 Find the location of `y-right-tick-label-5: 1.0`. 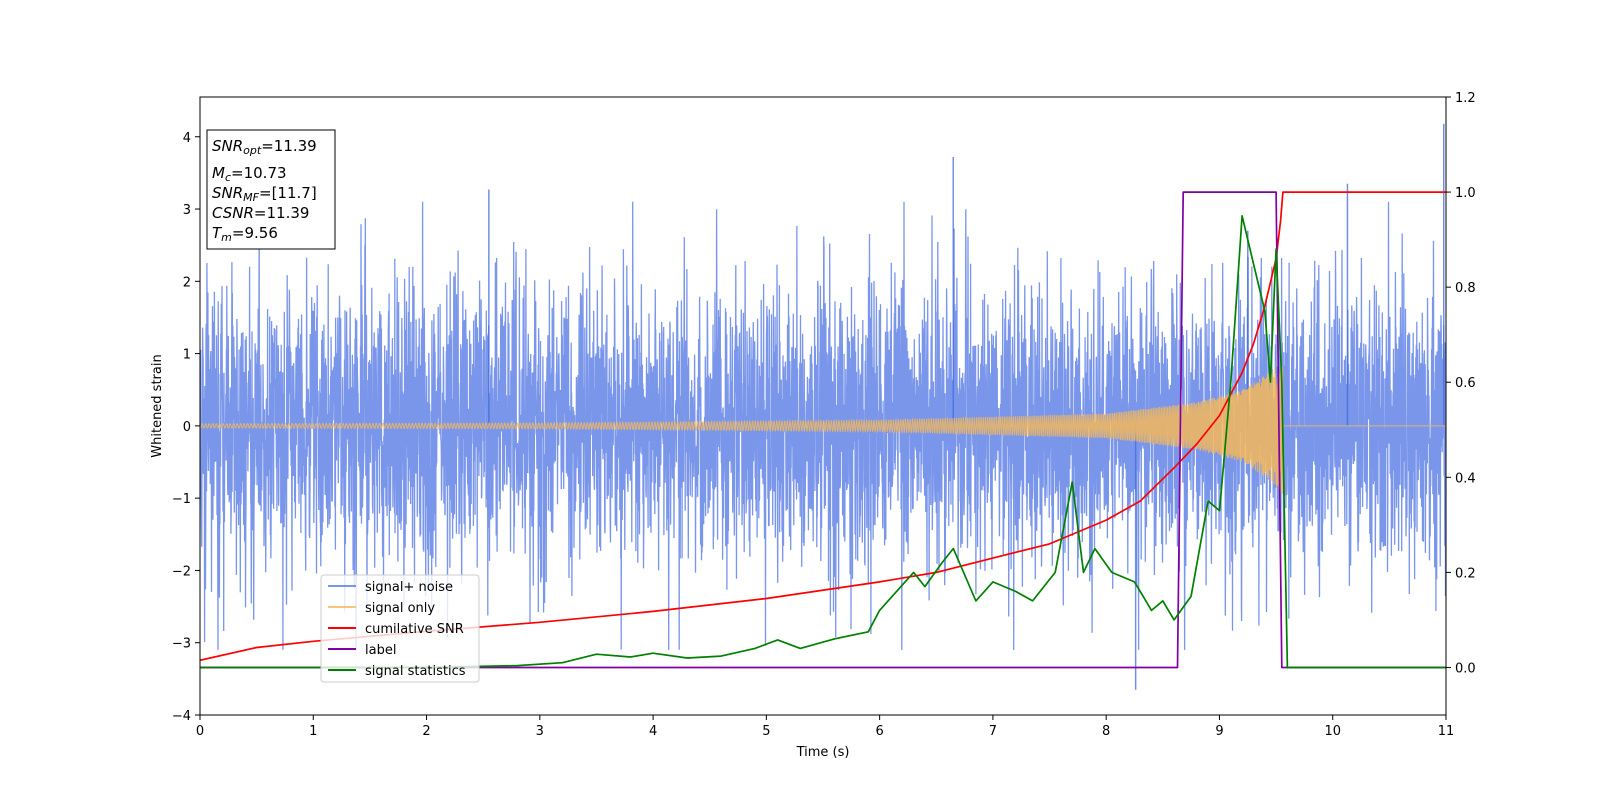

y-right-tick-label-5: 1.0 is located at coordinates (1465, 193).